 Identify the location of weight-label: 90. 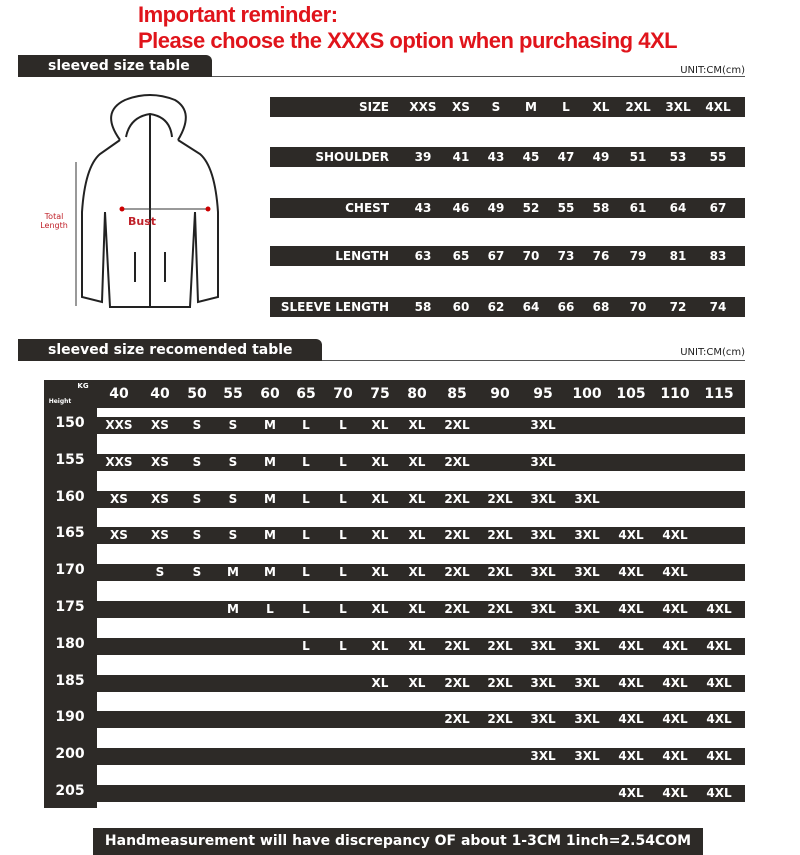
(500, 394).